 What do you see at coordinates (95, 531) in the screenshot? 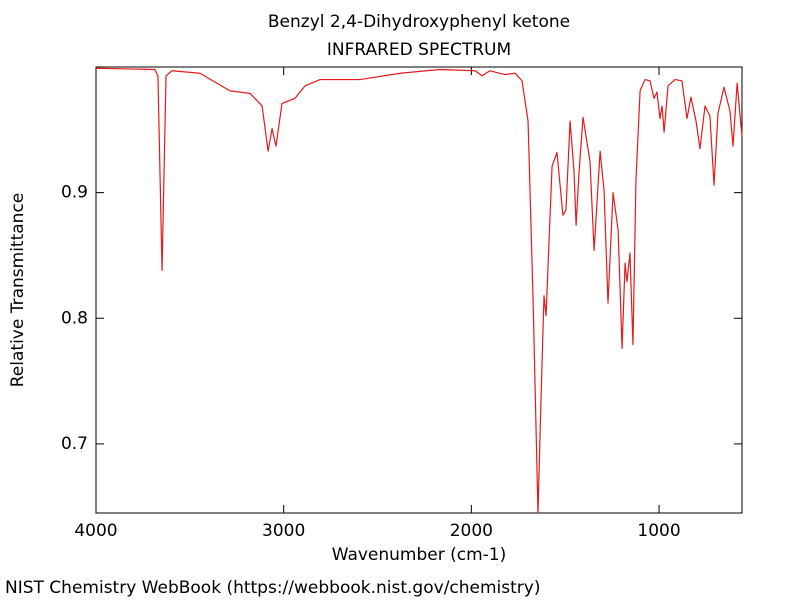
I see `x-tick-label: 4000` at bounding box center [95, 531].